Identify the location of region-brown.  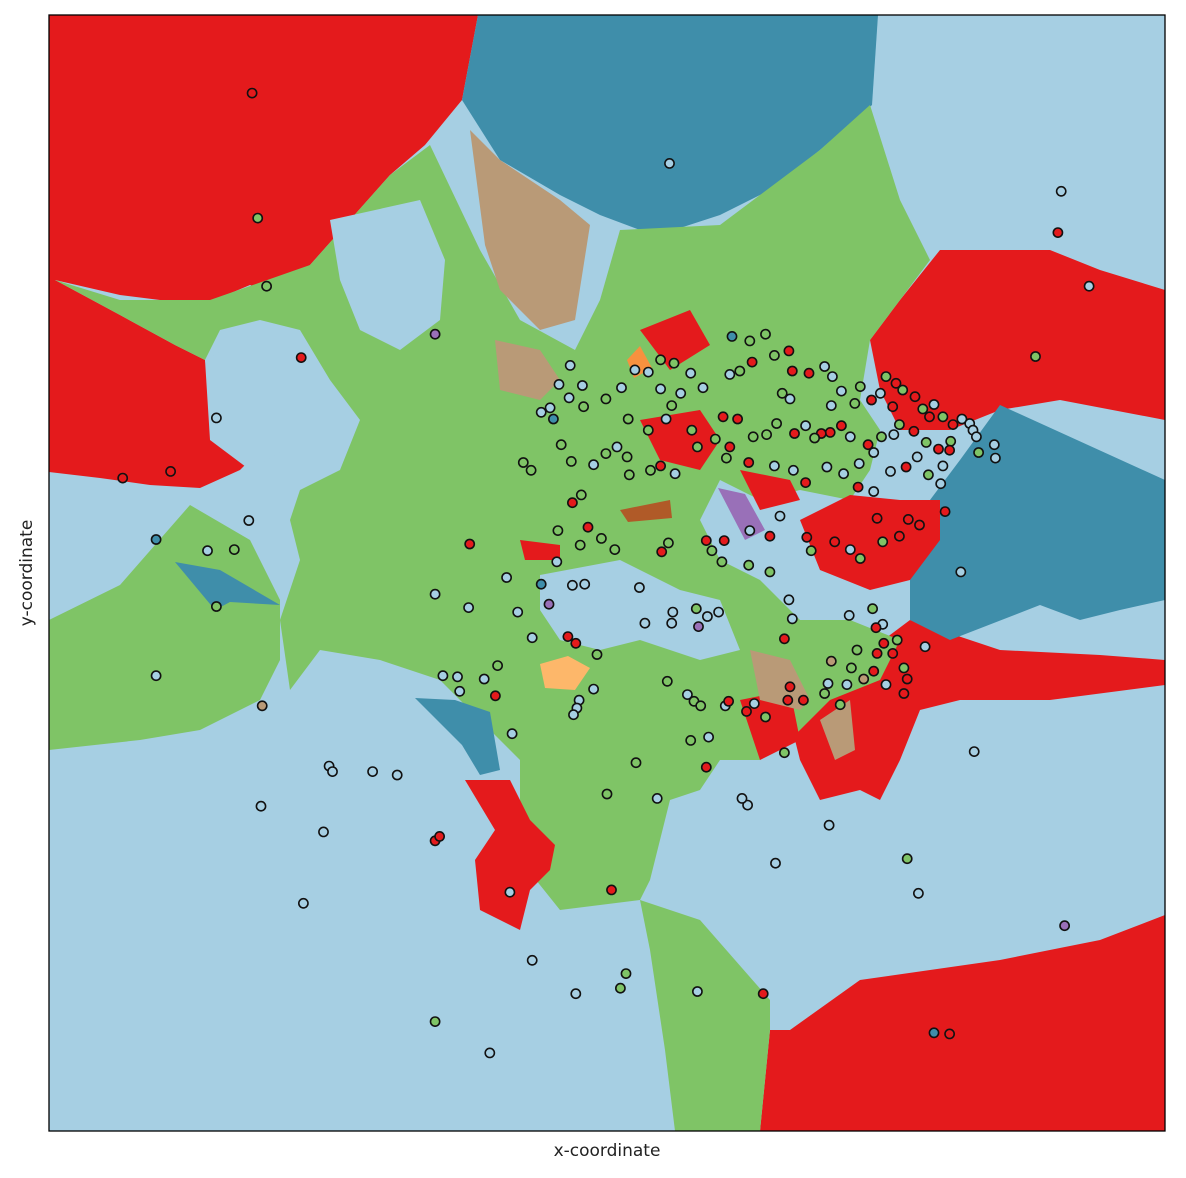
(646, 511).